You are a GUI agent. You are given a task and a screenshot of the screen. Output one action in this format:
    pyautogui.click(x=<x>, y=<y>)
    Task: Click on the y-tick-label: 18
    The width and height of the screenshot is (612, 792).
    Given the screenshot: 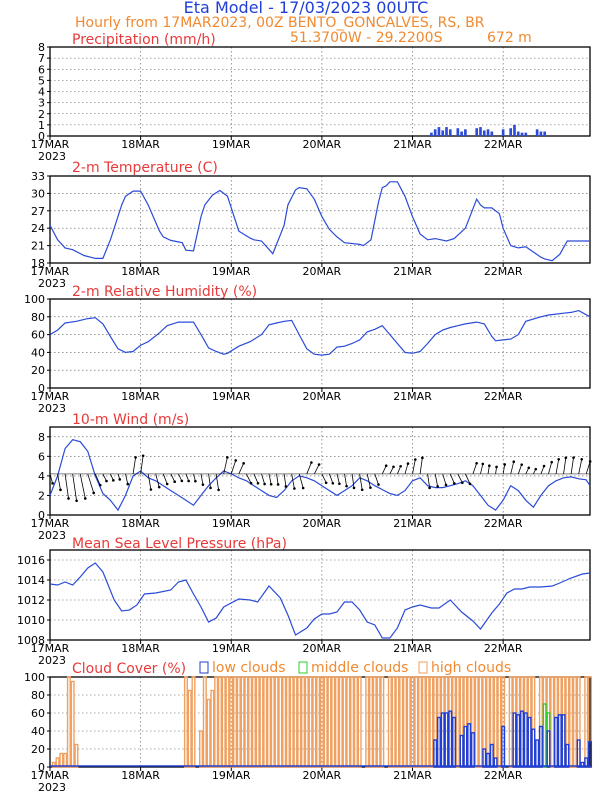 What is the action you would take?
    pyautogui.click(x=38, y=263)
    